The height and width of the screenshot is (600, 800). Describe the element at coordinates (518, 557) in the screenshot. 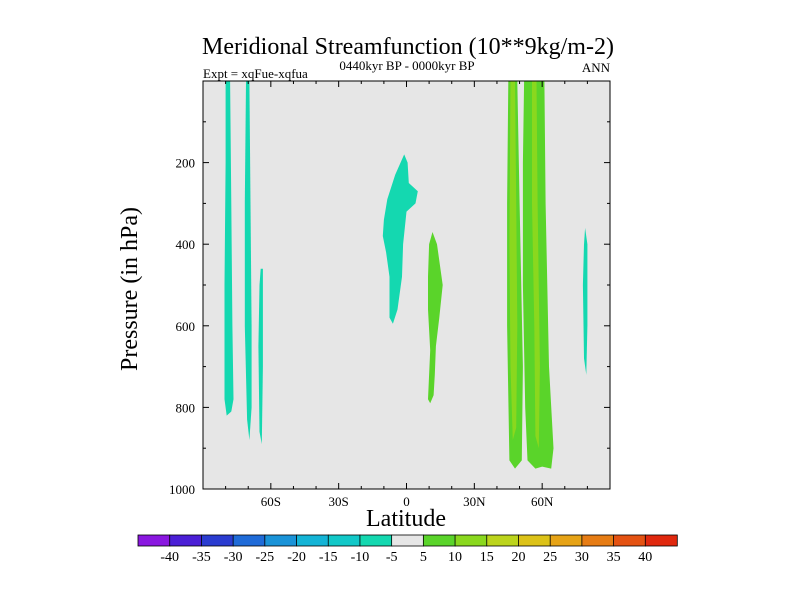

I see `colorbar-label: 20` at that location.